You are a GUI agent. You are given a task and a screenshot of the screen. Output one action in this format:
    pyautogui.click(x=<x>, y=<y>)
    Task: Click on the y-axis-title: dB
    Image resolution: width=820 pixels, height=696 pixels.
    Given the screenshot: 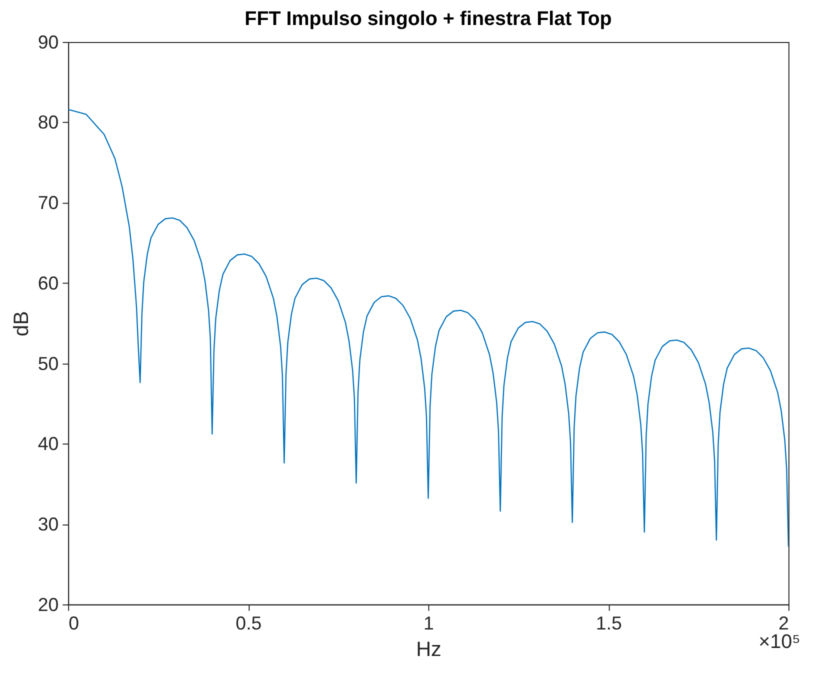 What is the action you would take?
    pyautogui.click(x=21, y=323)
    